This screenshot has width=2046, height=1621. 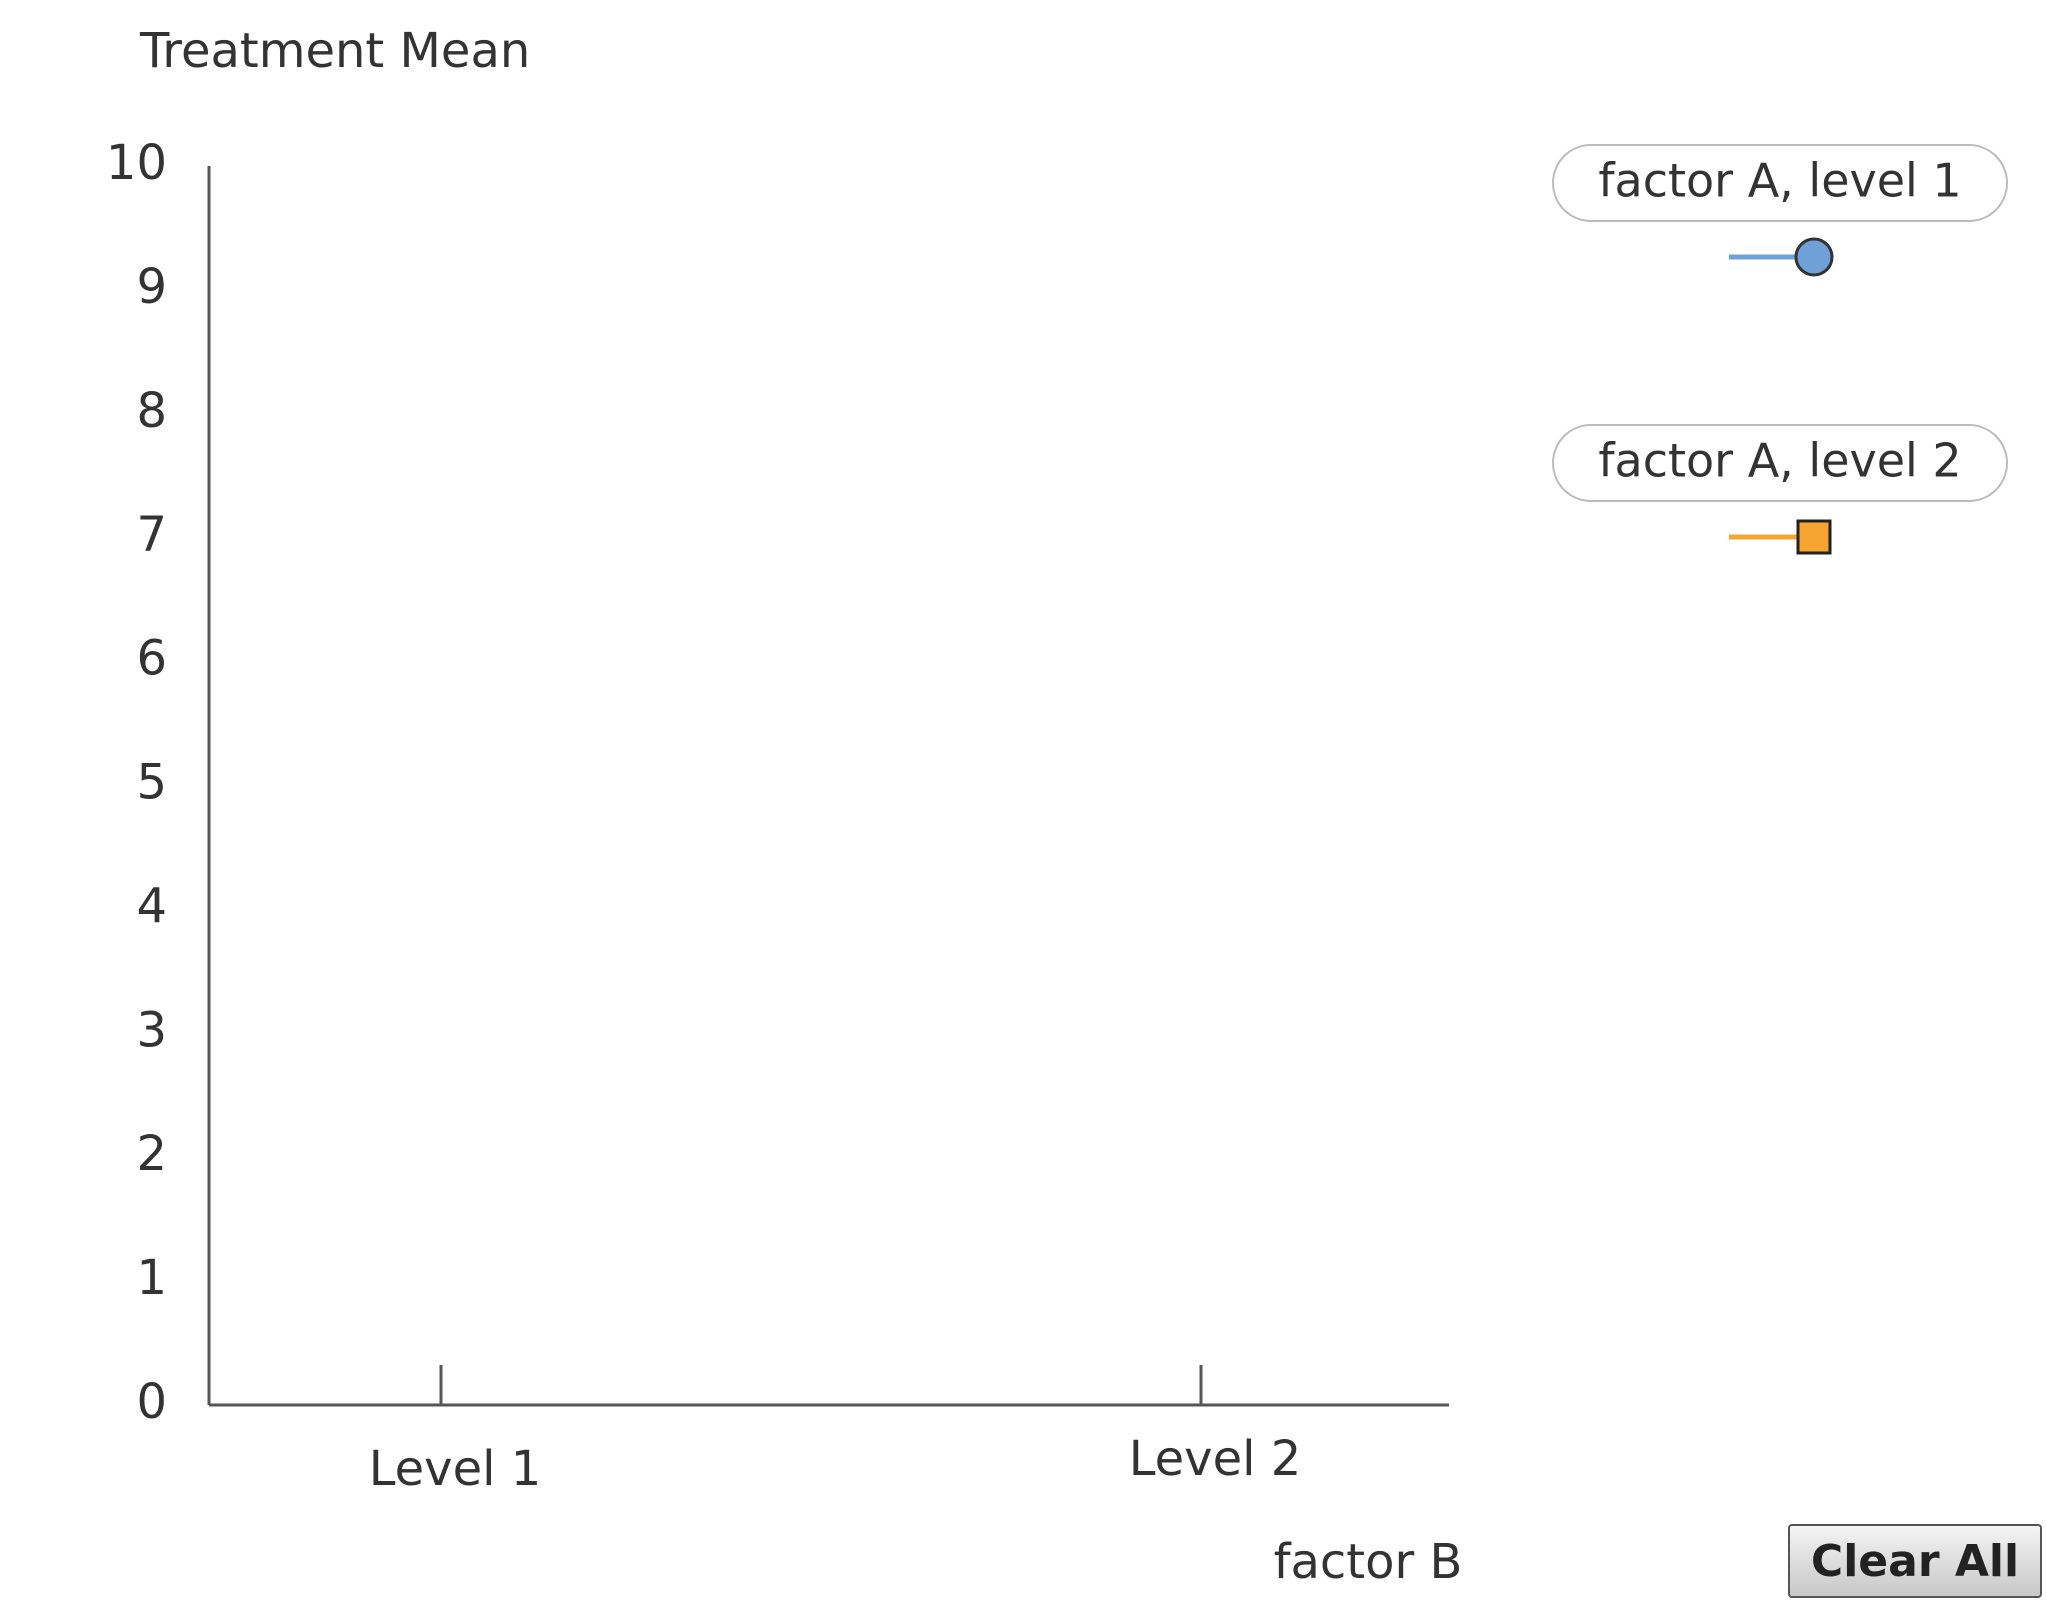 I want to click on y-tick-label: 10, so click(x=136, y=163).